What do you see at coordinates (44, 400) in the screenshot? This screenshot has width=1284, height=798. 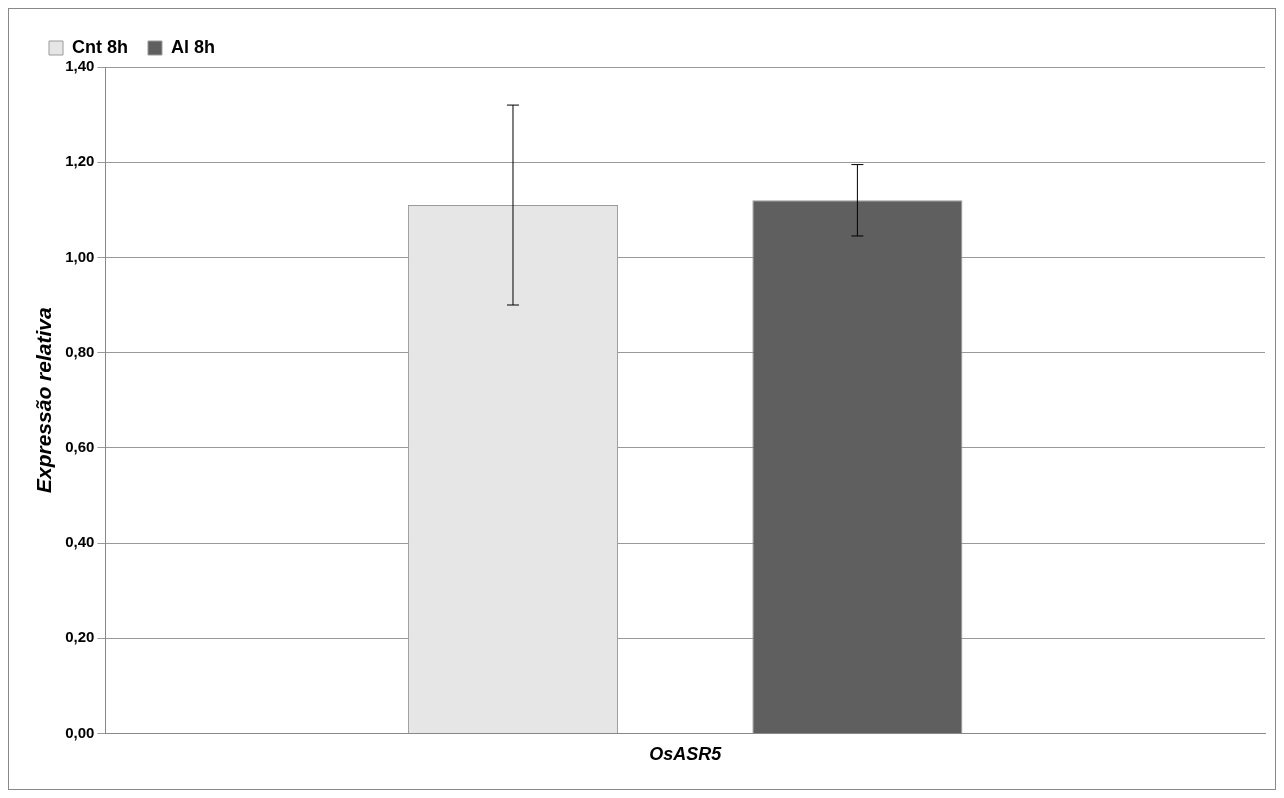 I see `y-axis-title: Expressão relativa` at bounding box center [44, 400].